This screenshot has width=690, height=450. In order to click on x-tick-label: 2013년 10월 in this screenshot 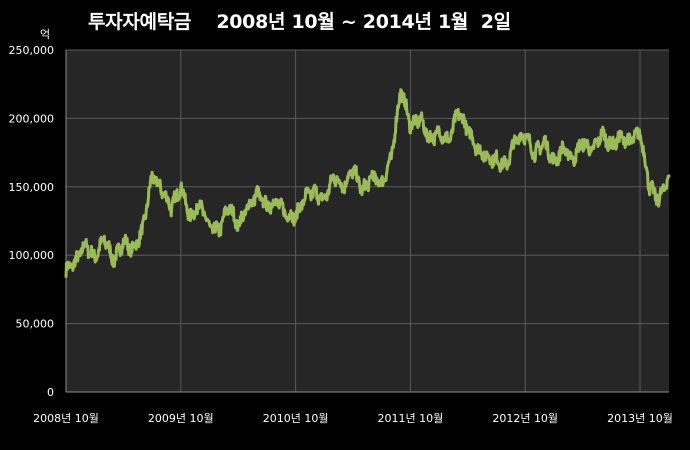, I will do `click(640, 418)`.